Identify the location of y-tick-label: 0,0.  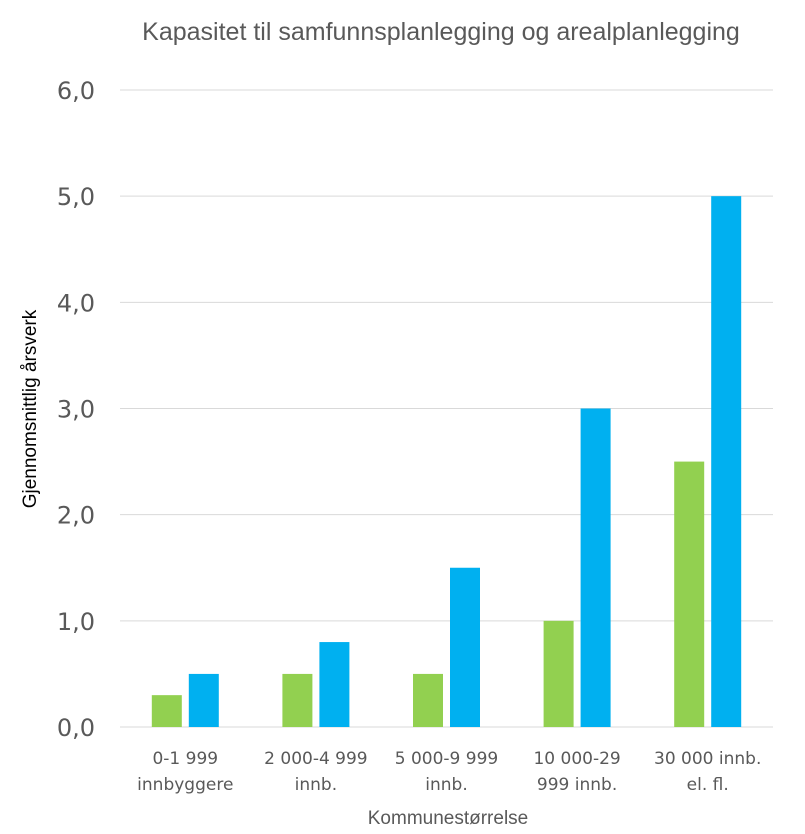
(76, 728).